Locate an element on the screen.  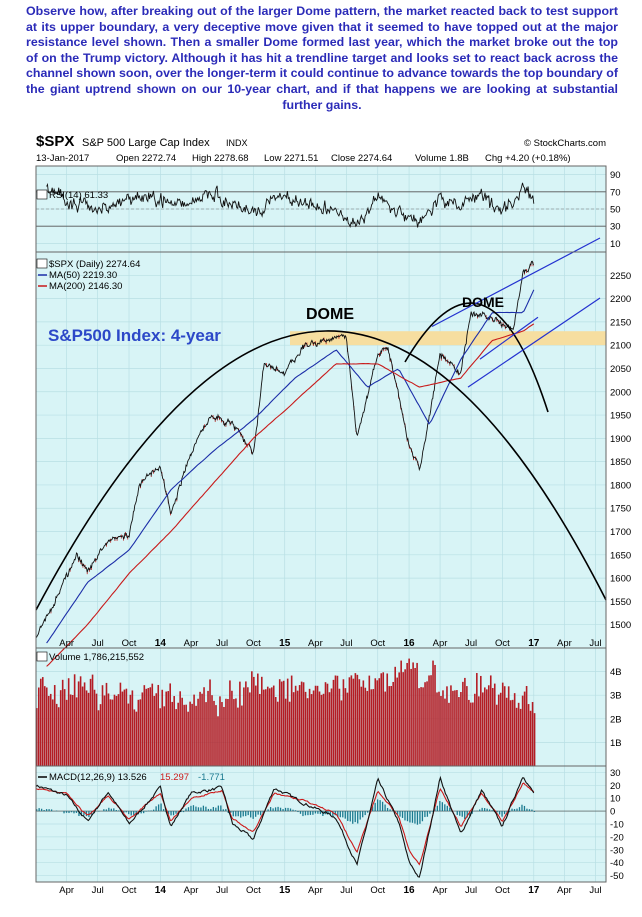
rsi-plot is located at coordinates (321, 205).